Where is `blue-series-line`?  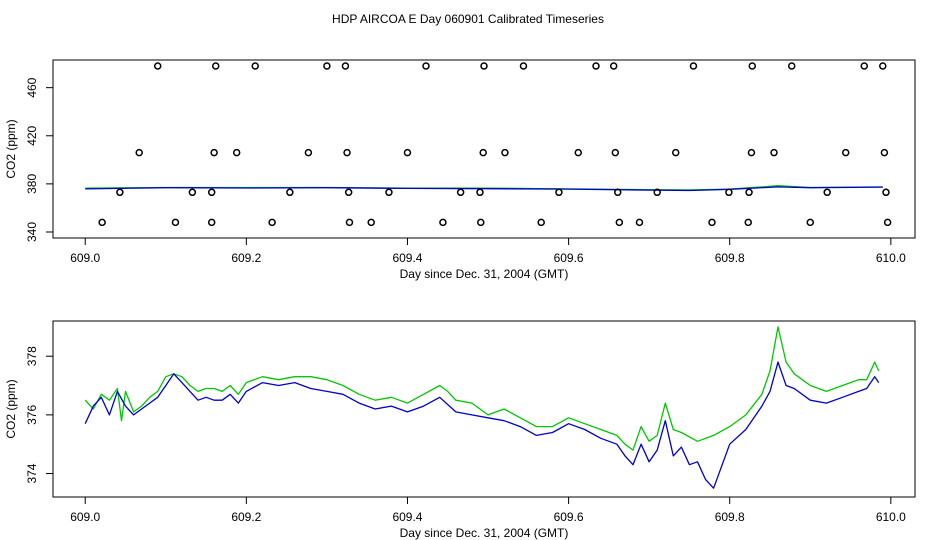
blue-series-line is located at coordinates (484, 189).